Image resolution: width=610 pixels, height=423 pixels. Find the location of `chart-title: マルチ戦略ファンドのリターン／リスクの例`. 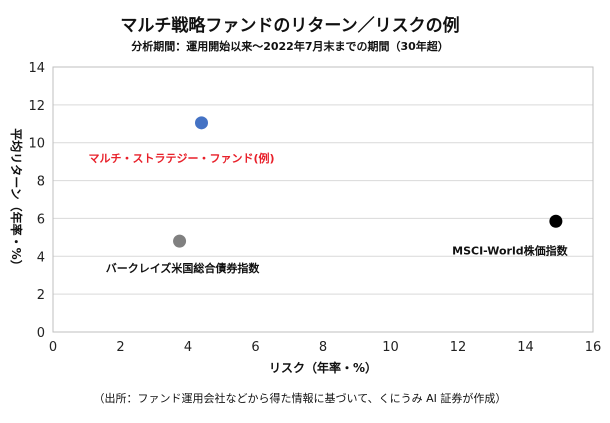

chart-title: マルチ戦略ファンドのリターン／リスクの例 is located at coordinates (289, 25).